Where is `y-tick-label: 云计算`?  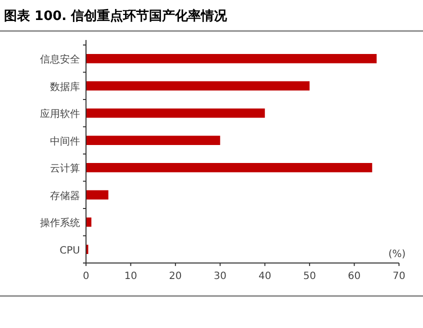
y-tick-label: 云计算 is located at coordinates (65, 168).